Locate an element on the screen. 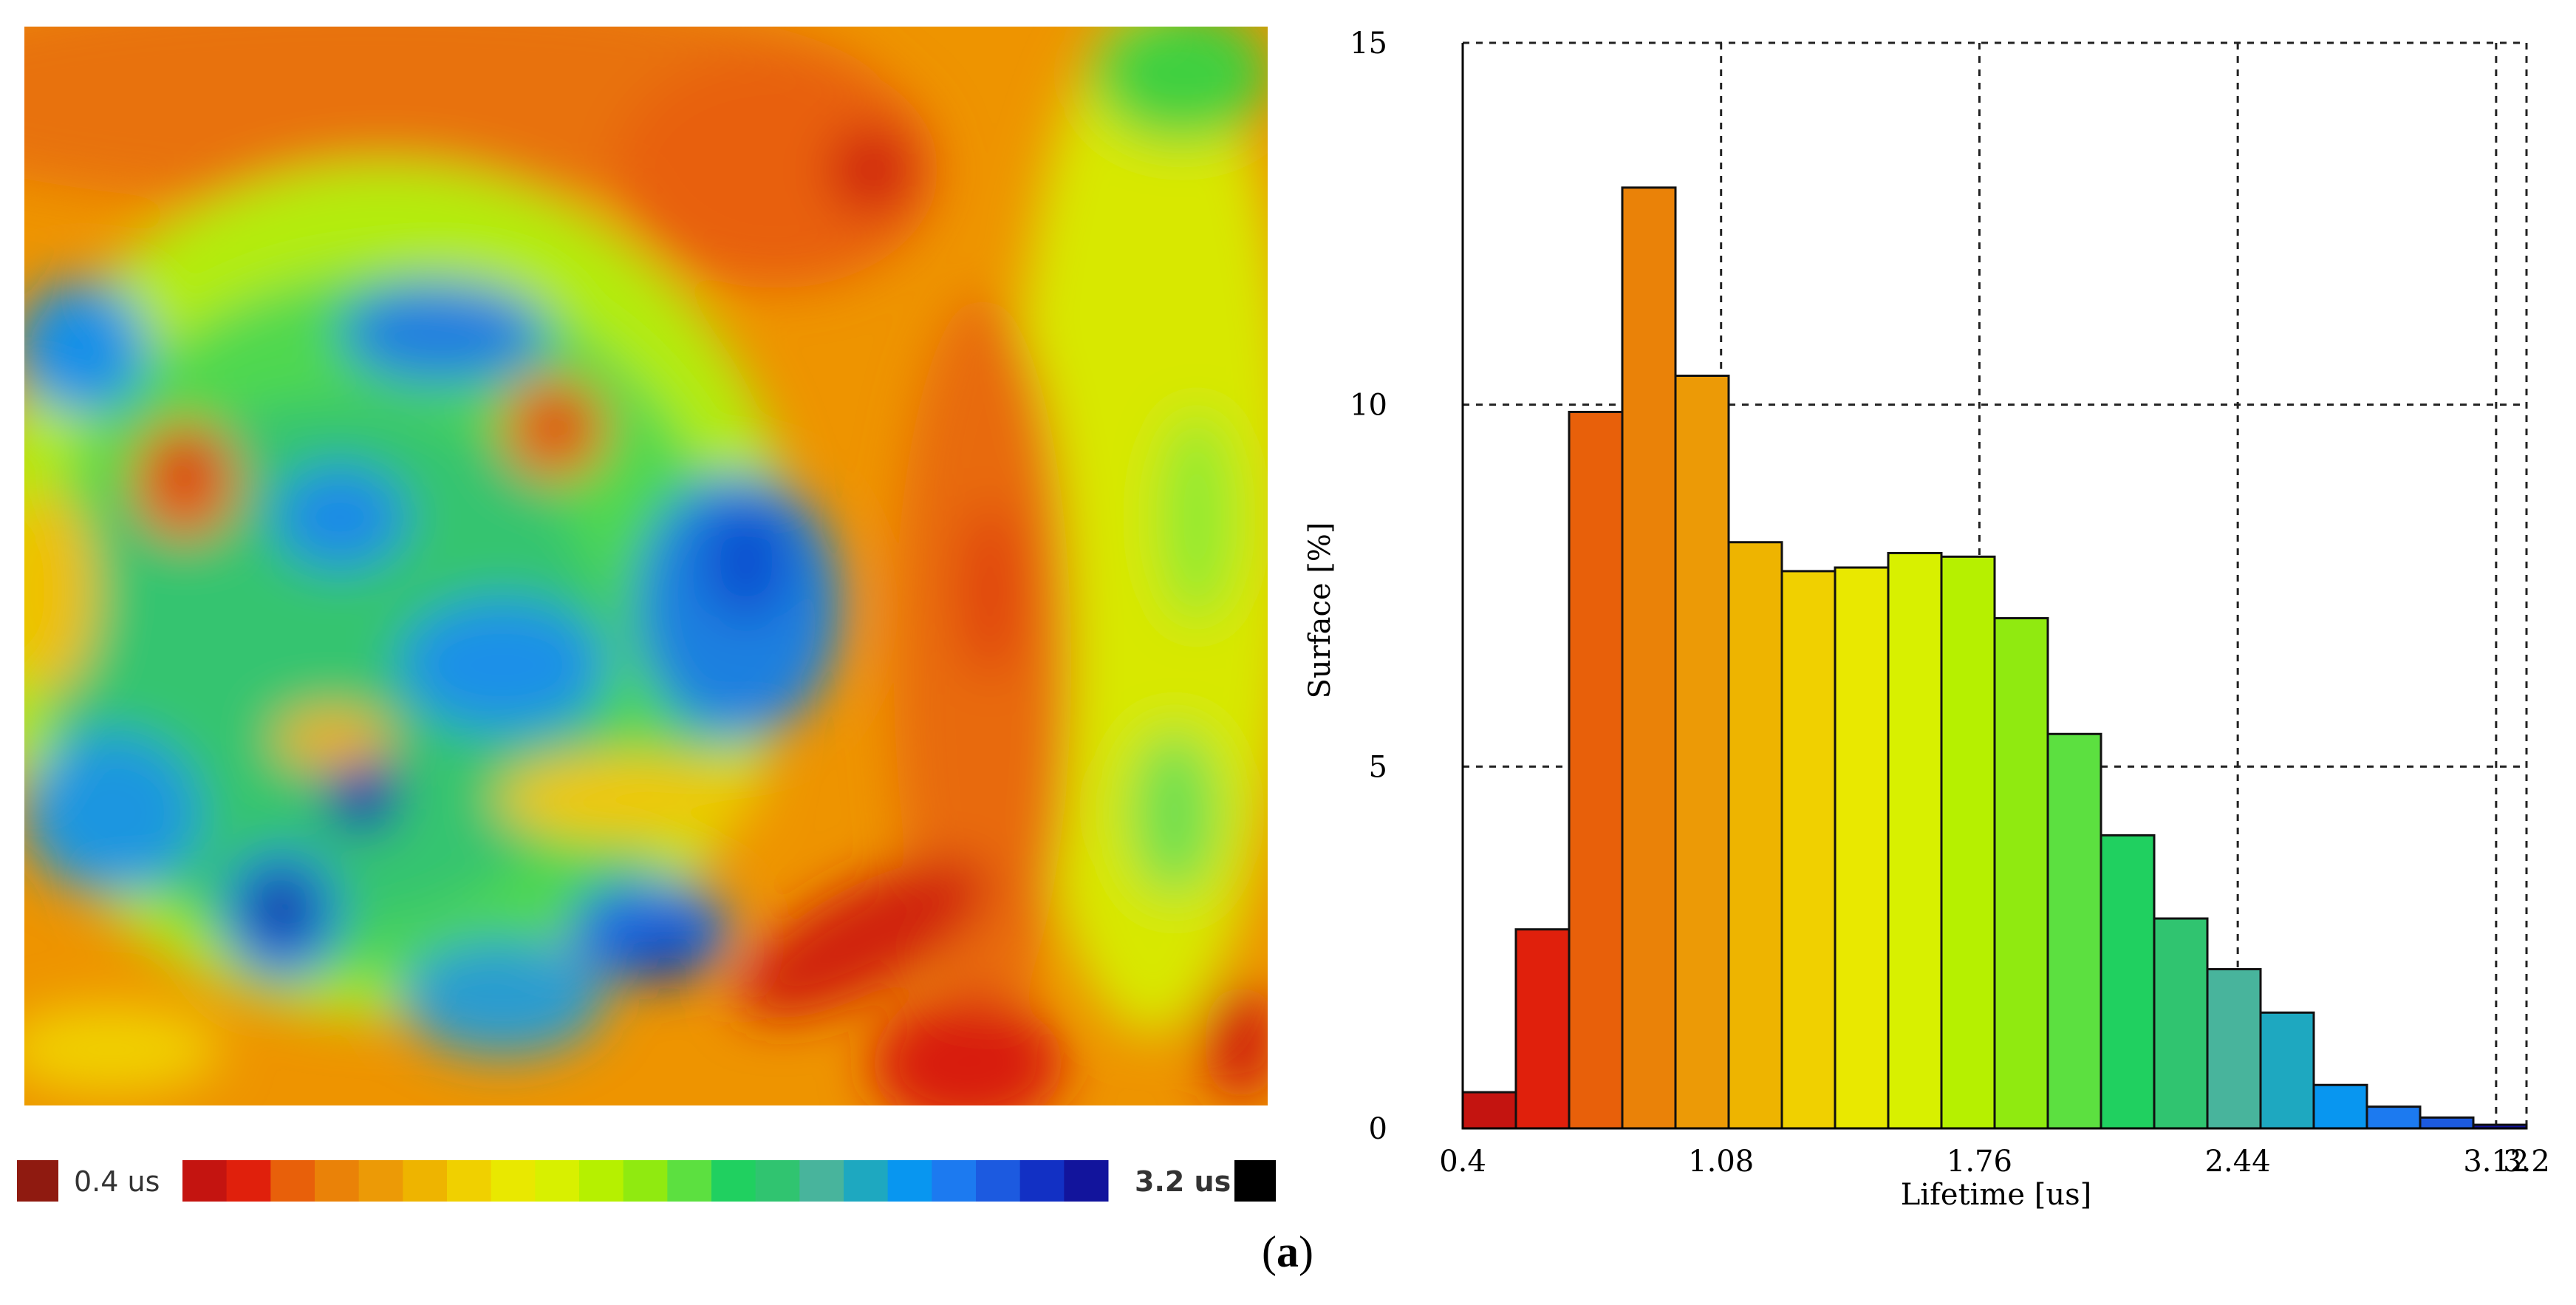 The height and width of the screenshot is (1305, 2576). x-tick-label: 2.44 is located at coordinates (2238, 1162).